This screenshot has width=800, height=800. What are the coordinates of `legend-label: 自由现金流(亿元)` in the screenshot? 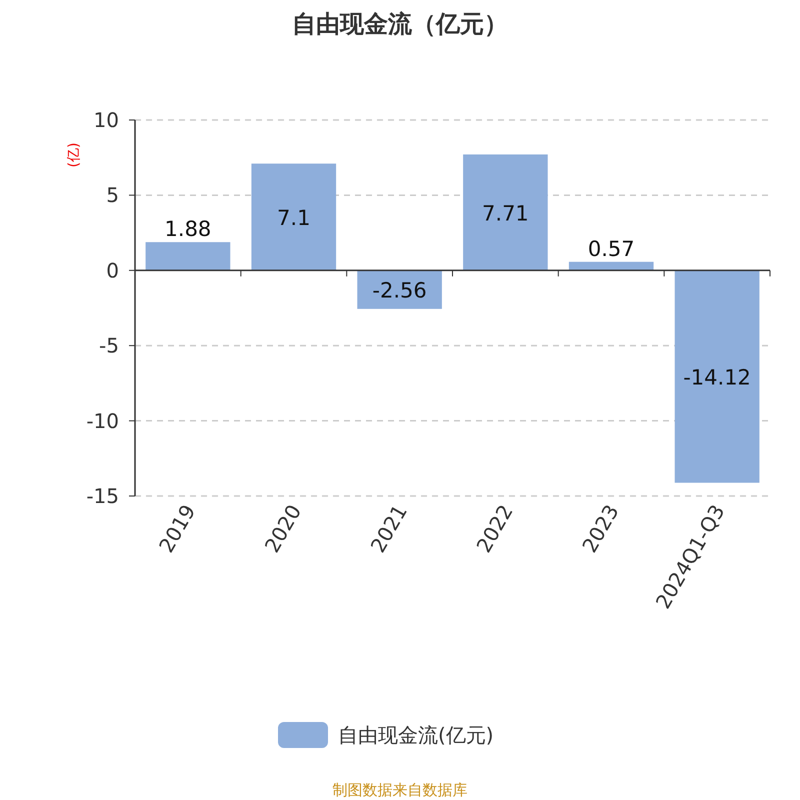 It's located at (416, 735).